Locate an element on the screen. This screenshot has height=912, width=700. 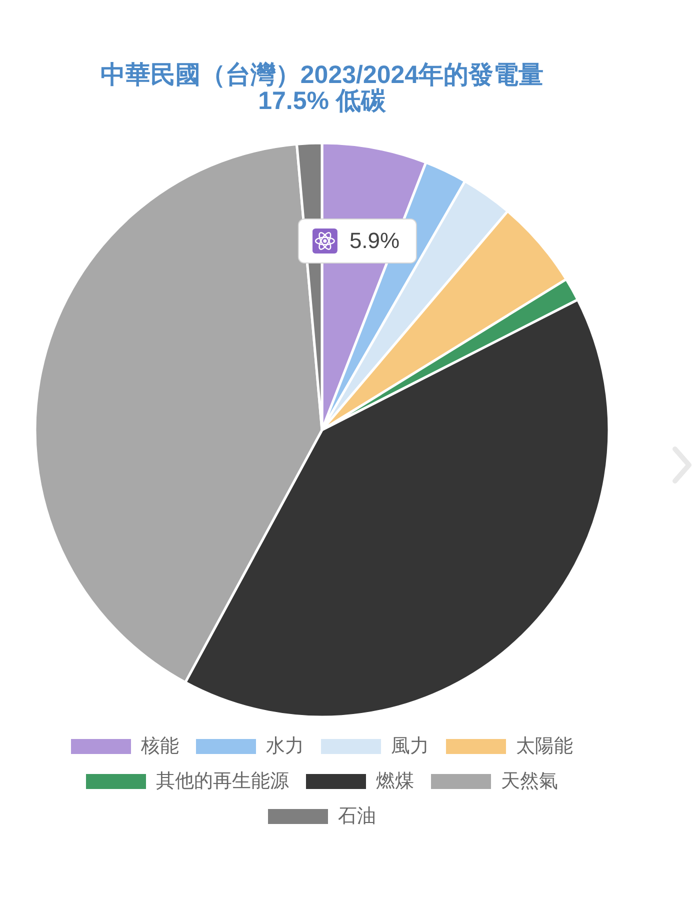
legend-label: 核能 is located at coordinates (160, 746).